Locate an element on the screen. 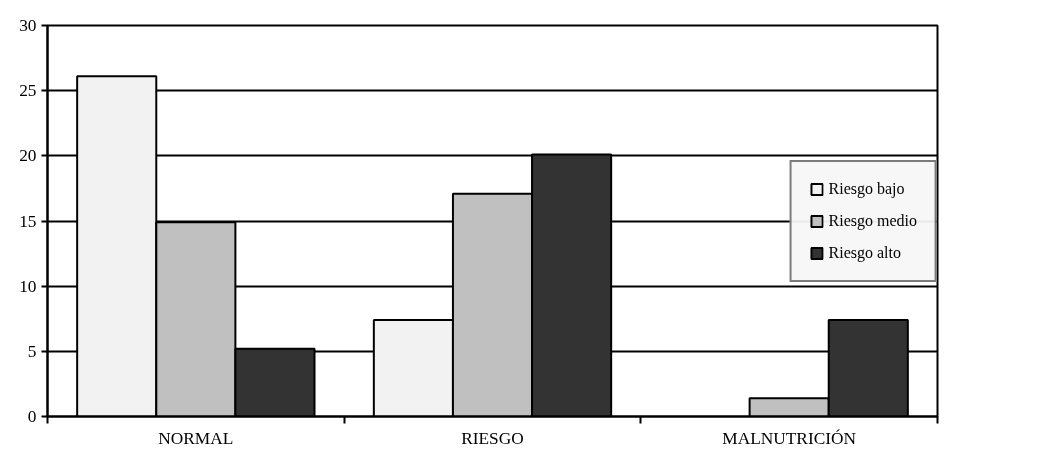 The height and width of the screenshot is (456, 1056). x-tick-label: NORMAL is located at coordinates (196, 438).